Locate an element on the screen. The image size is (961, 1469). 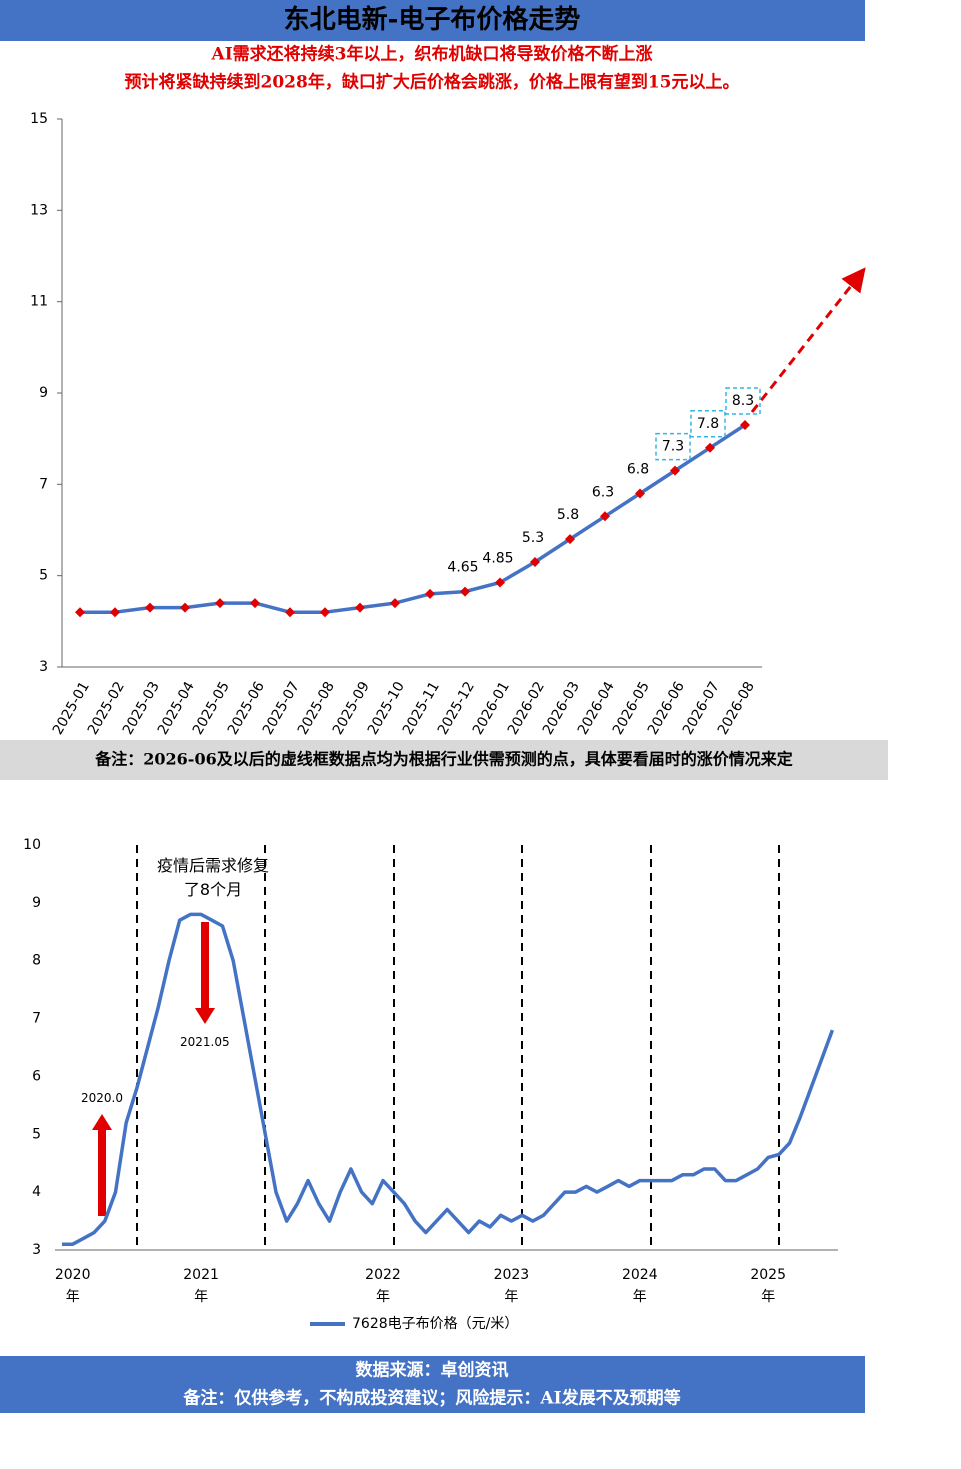
data-label: 6.8 is located at coordinates (638, 469).